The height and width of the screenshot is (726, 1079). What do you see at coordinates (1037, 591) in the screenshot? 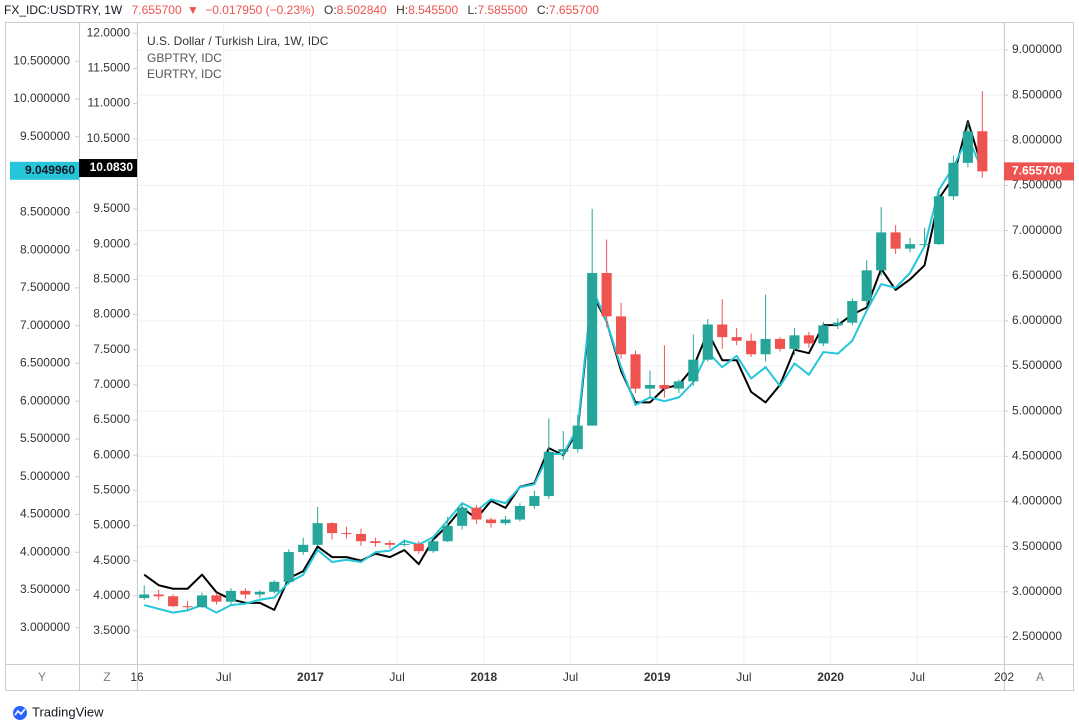
I see `y-tick-label: 3.000000` at bounding box center [1037, 591].